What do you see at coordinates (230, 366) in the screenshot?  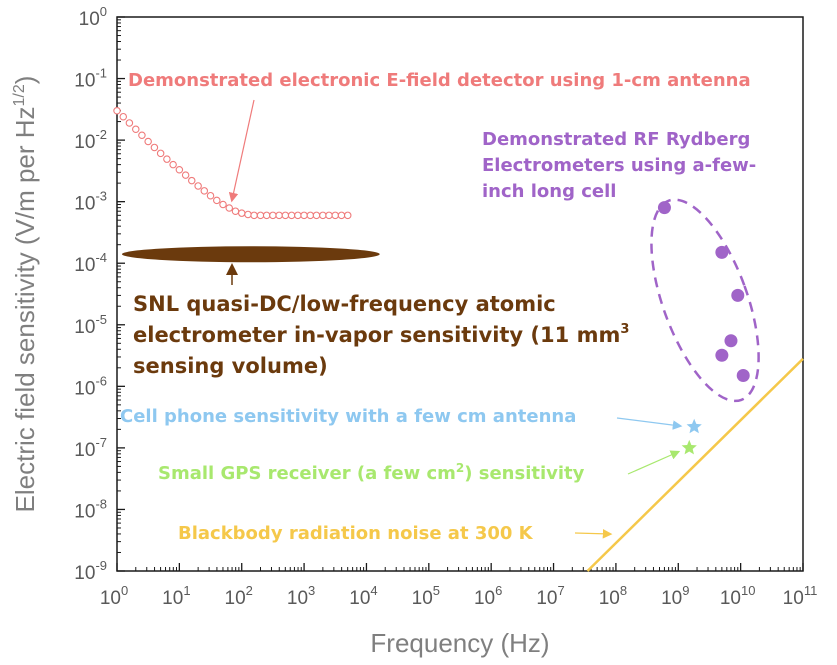 I see `annotation-snl-line3: sensing volume)` at bounding box center [230, 366].